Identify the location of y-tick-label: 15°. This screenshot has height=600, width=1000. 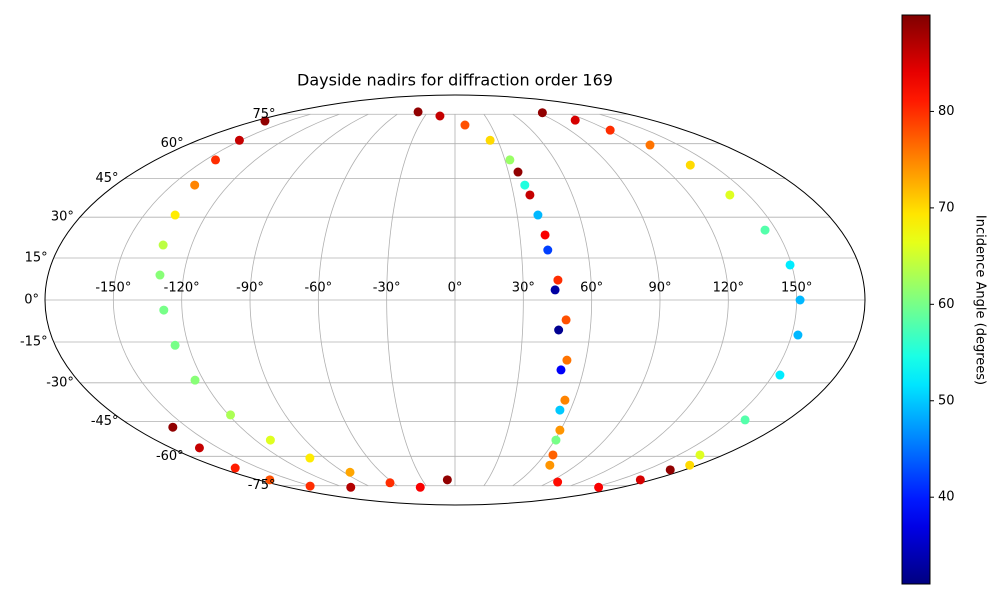
(36, 258).